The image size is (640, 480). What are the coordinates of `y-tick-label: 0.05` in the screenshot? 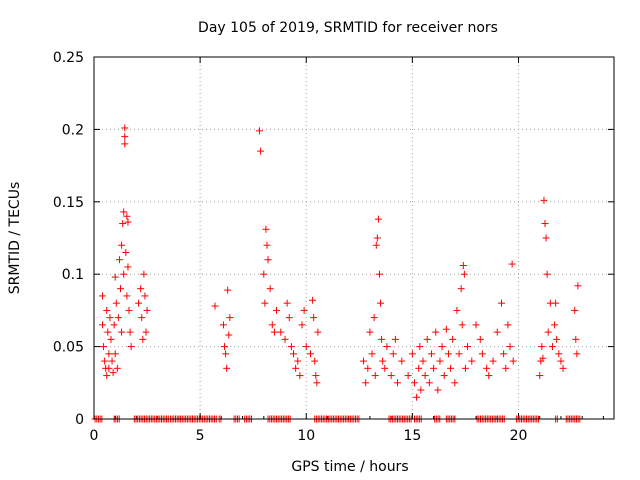 It's located at (68, 348).